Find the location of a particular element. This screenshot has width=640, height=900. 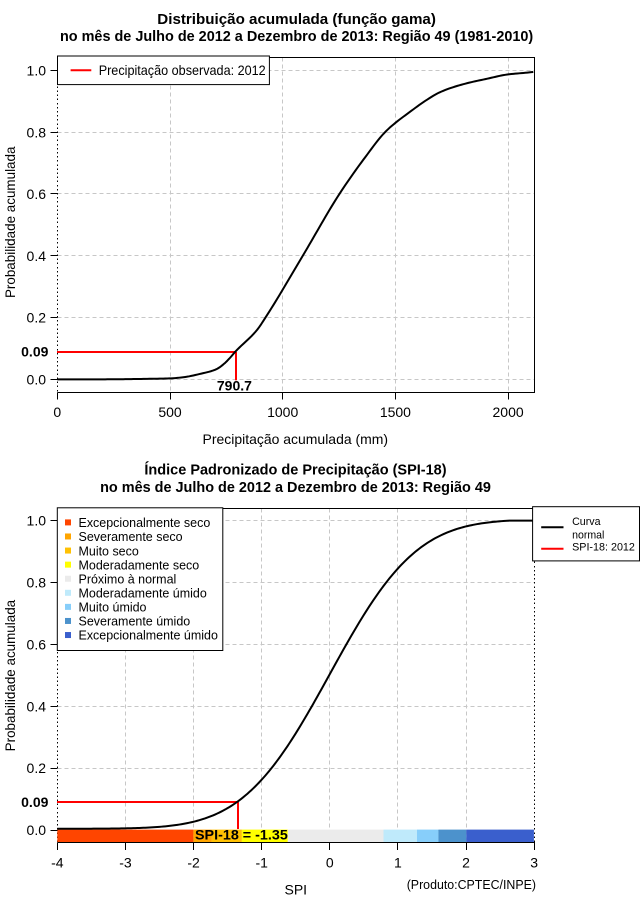

svg-text: 790.7 is located at coordinates (234, 386).